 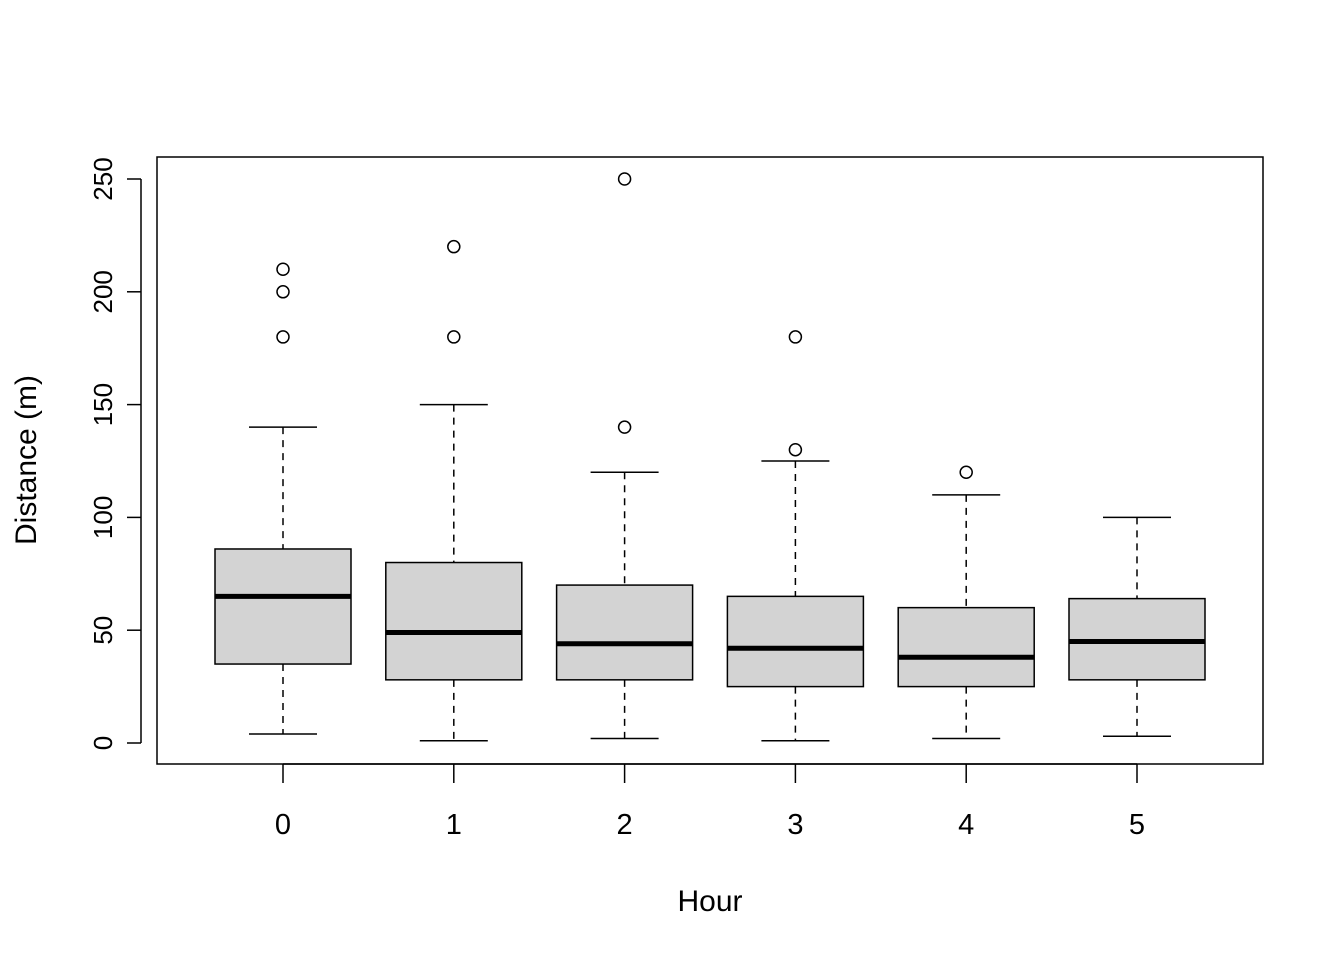 What do you see at coordinates (103, 291) in the screenshot?
I see `y-tick-label: 200` at bounding box center [103, 291].